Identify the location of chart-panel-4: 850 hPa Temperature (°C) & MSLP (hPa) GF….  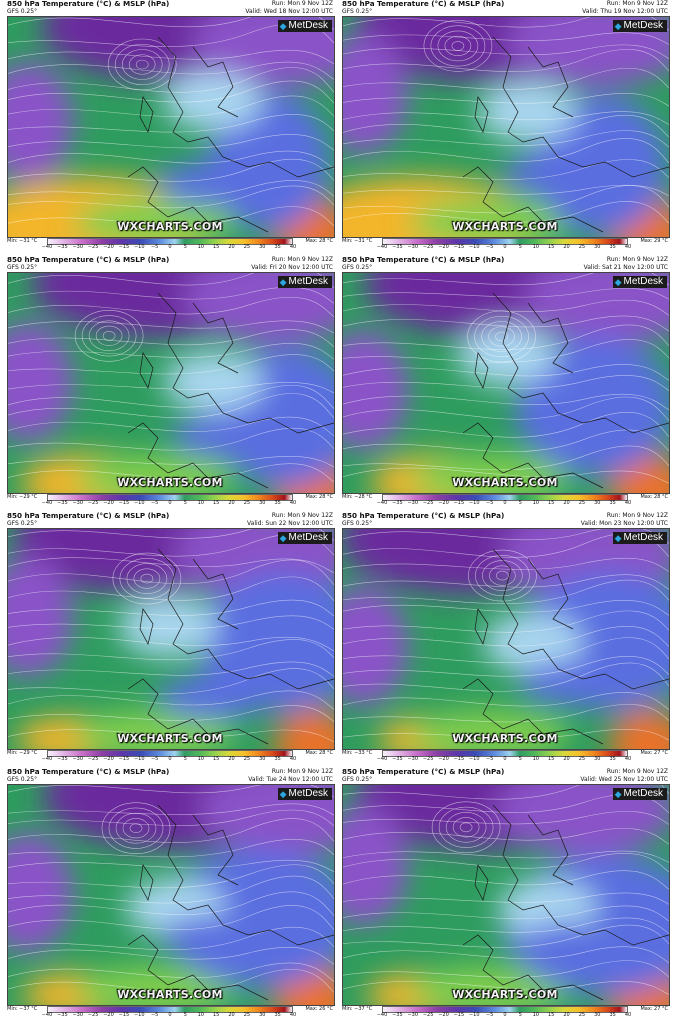
(505, 382).